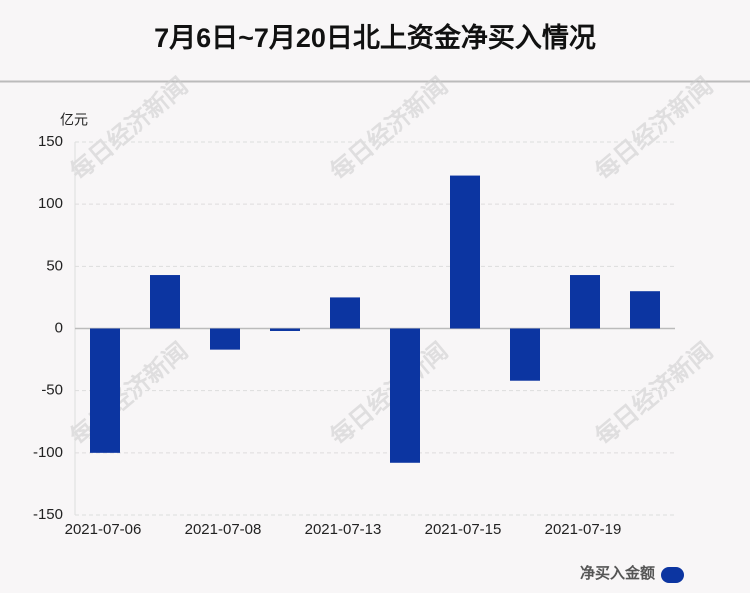 This screenshot has height=593, width=750. What do you see at coordinates (617, 573) in the screenshot?
I see `legend-label: 净买入金额` at bounding box center [617, 573].